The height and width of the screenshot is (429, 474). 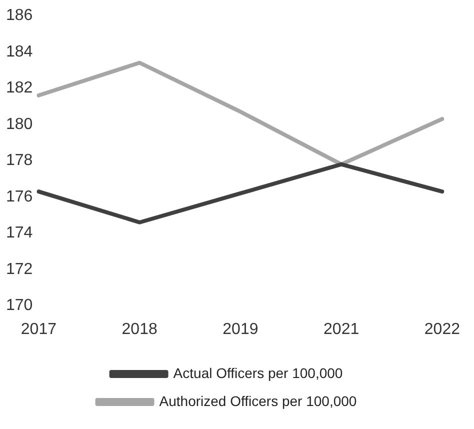 I want to click on legend-label: Authorized Officers per 100,000, so click(x=258, y=400).